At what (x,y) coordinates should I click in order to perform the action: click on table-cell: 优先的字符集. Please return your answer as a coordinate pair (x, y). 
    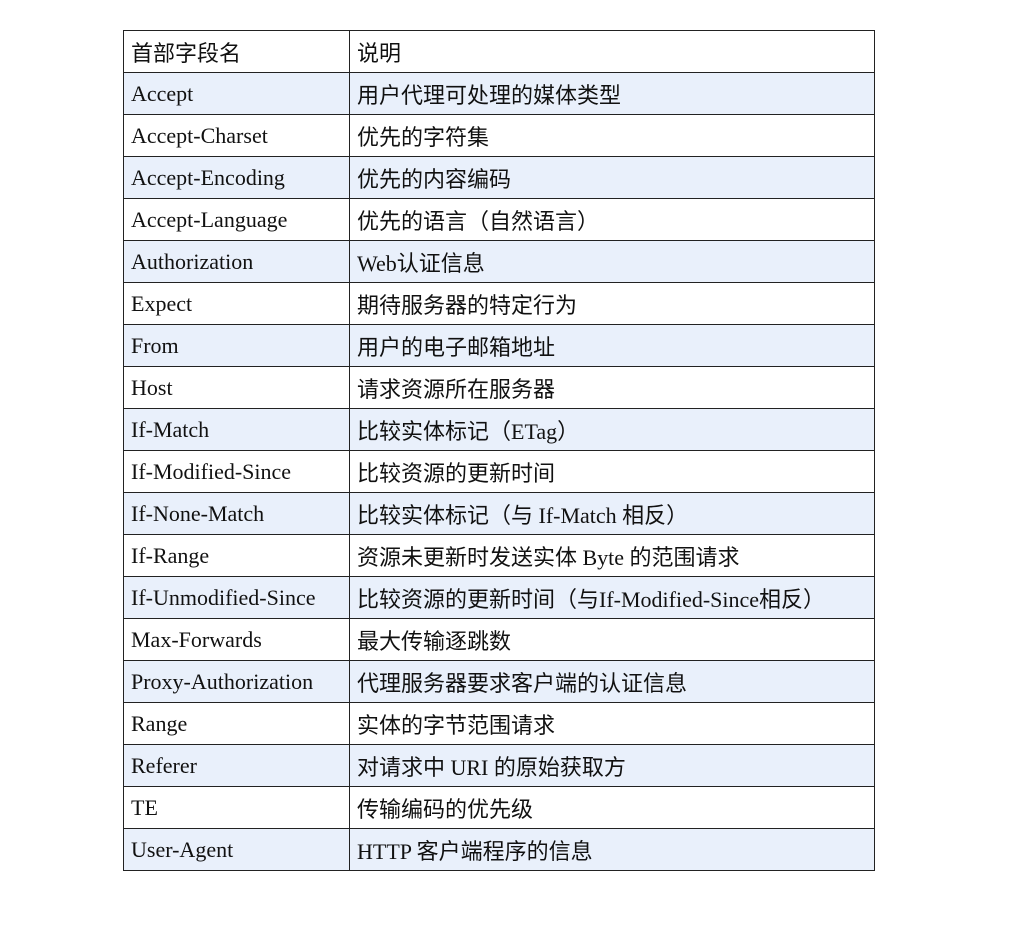
    Looking at the image, I should click on (612, 135).